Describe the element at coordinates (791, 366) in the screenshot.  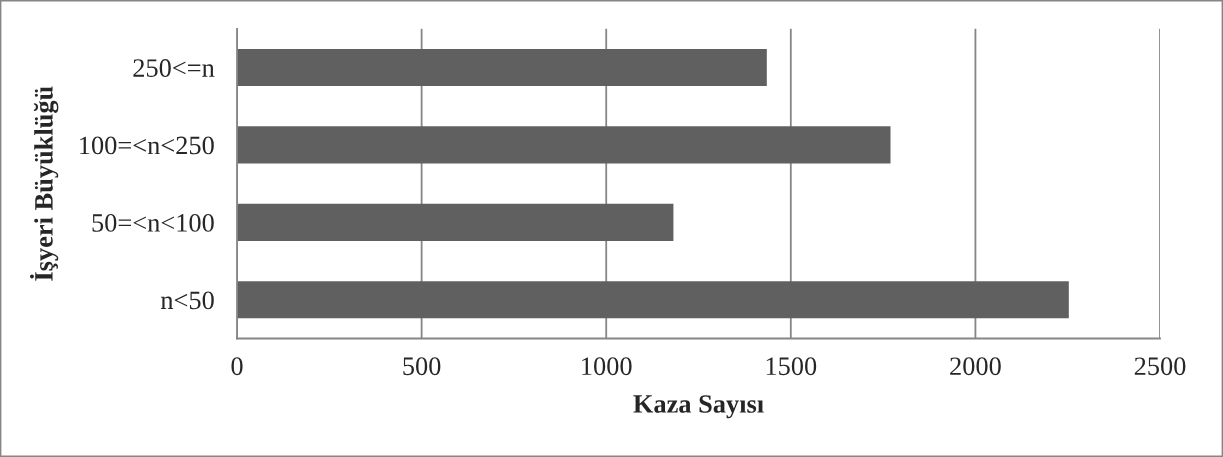
I see `x-tick-label: 1500` at that location.